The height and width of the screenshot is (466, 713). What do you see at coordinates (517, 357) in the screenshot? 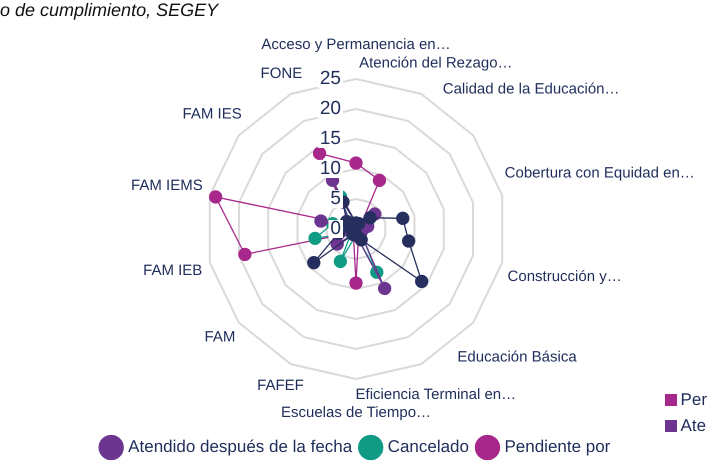
I see `spoke-label: Educación Básica` at bounding box center [517, 357].